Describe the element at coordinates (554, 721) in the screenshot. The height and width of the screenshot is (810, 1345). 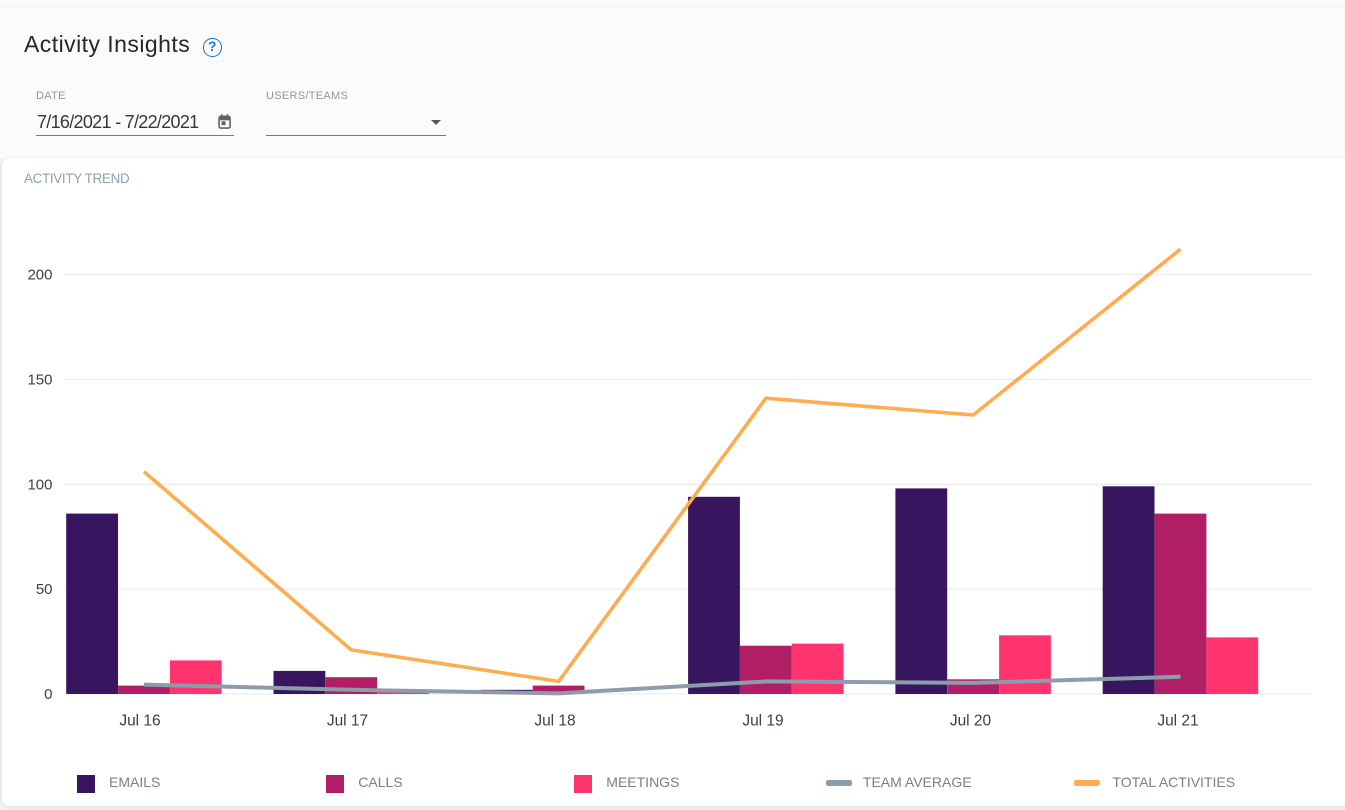
I see `svg-text: Jul 18` at that location.